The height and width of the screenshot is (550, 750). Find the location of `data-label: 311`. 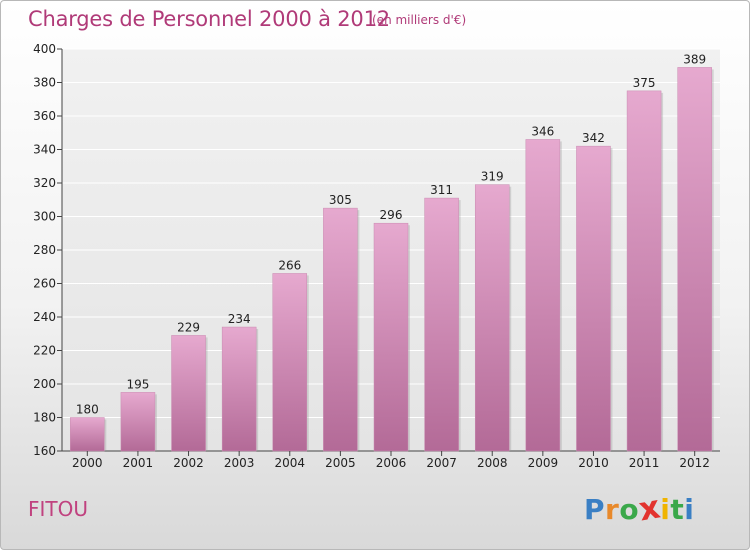

data-label: 311 is located at coordinates (441, 190).